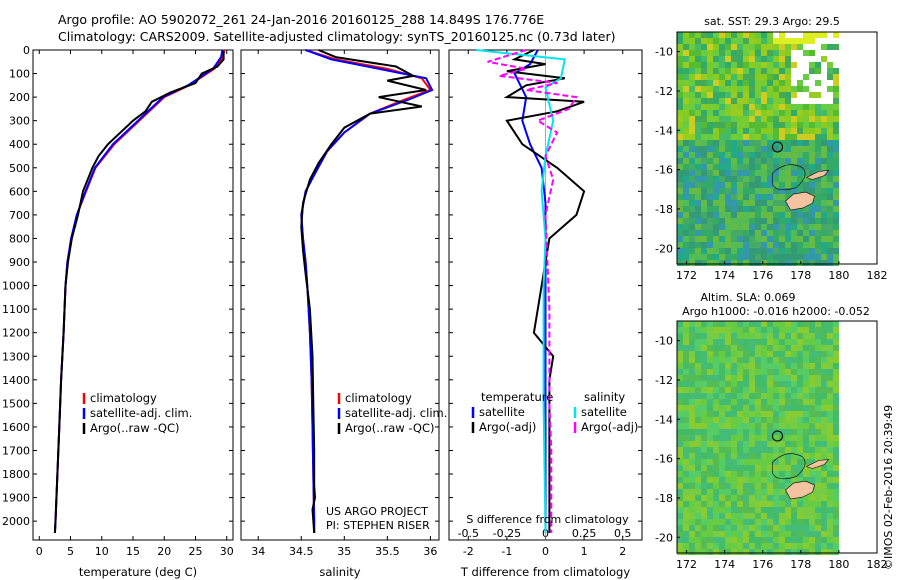  What do you see at coordinates (817, 464) in the screenshot?
I see `island-shape` at bounding box center [817, 464].